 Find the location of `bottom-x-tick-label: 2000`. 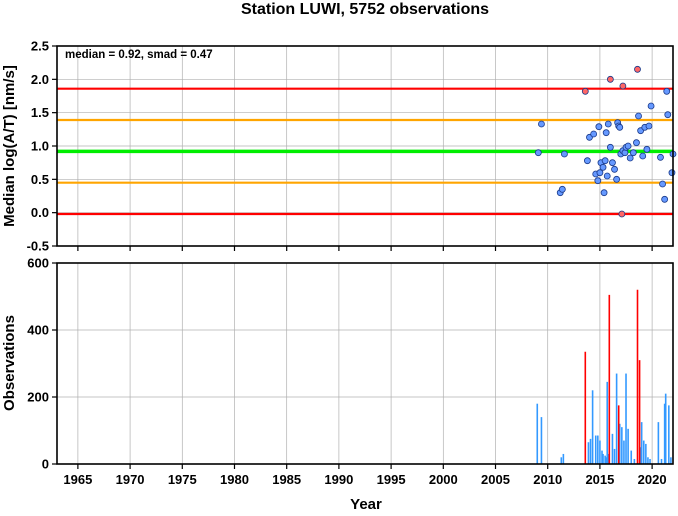

bottom-x-tick-label: 2000 is located at coordinates (443, 479).